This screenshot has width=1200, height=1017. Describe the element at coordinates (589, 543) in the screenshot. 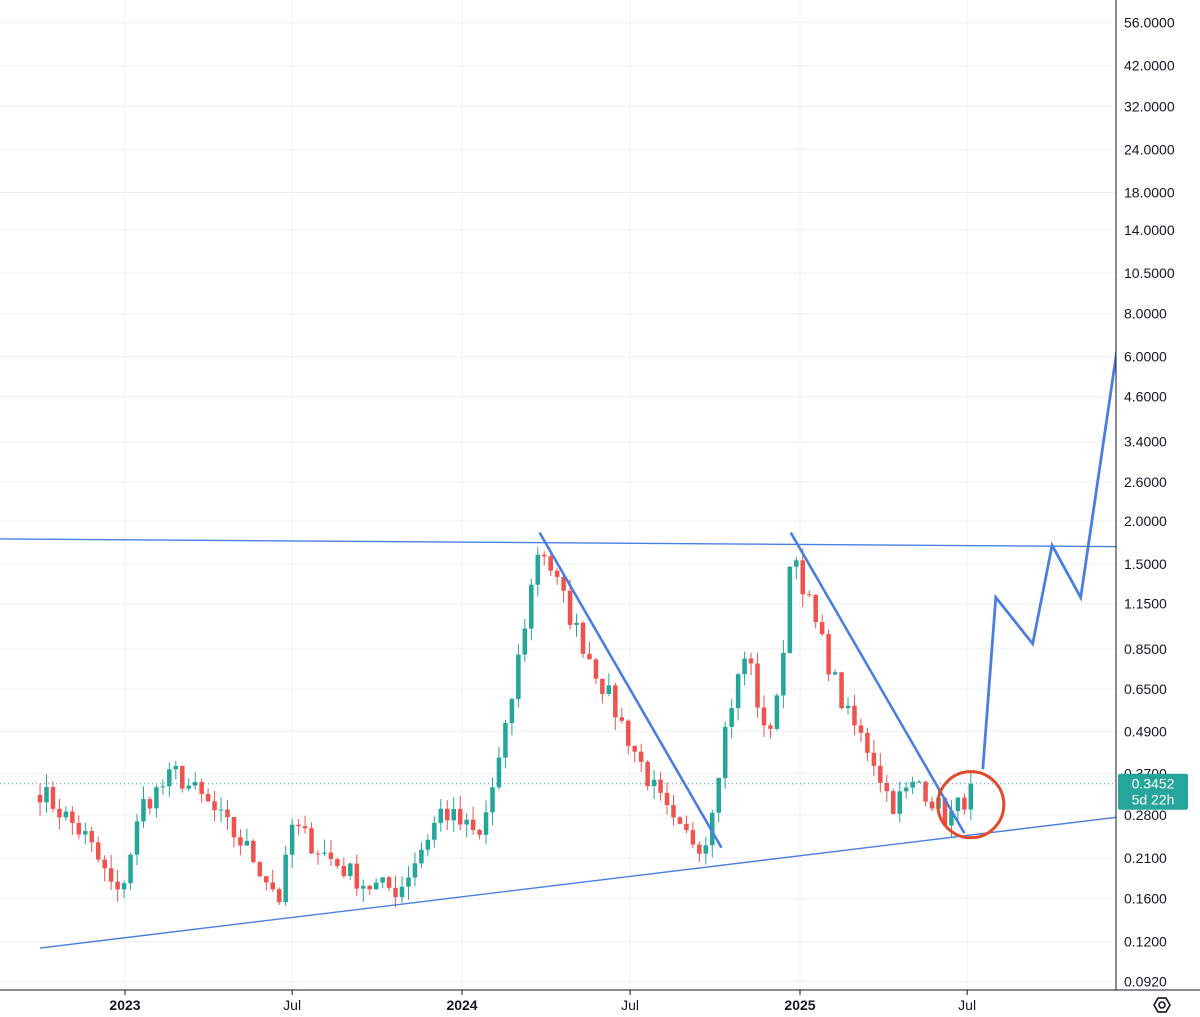

I see `resistance-line` at that location.